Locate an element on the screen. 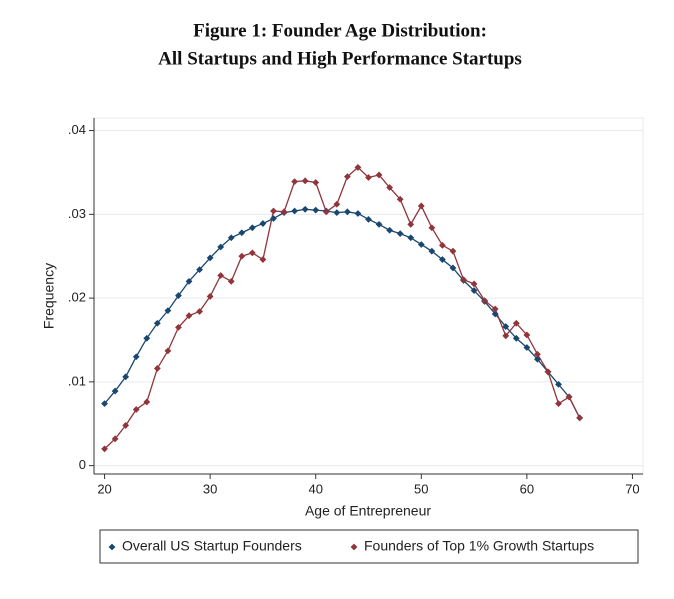  y-axis-label: Frequency is located at coordinates (49, 296).